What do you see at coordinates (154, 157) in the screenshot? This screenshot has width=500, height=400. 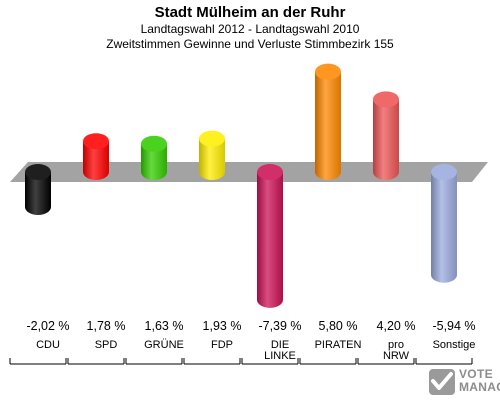 I see `bar-gr-ne` at bounding box center [154, 157].